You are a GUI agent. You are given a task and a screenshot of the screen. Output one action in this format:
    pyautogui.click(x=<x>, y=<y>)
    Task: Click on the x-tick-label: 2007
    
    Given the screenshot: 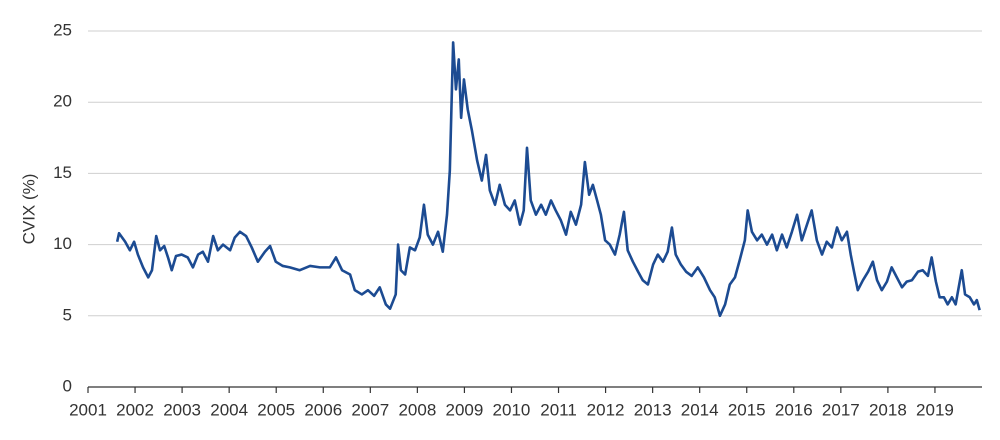 What is the action you would take?
    pyautogui.click(x=370, y=409)
    